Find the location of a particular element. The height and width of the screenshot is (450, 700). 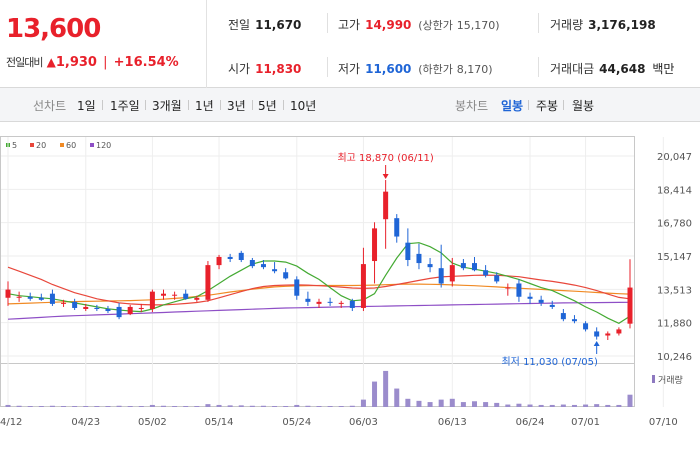

legend-label-5: 5 is located at coordinates (14, 145).